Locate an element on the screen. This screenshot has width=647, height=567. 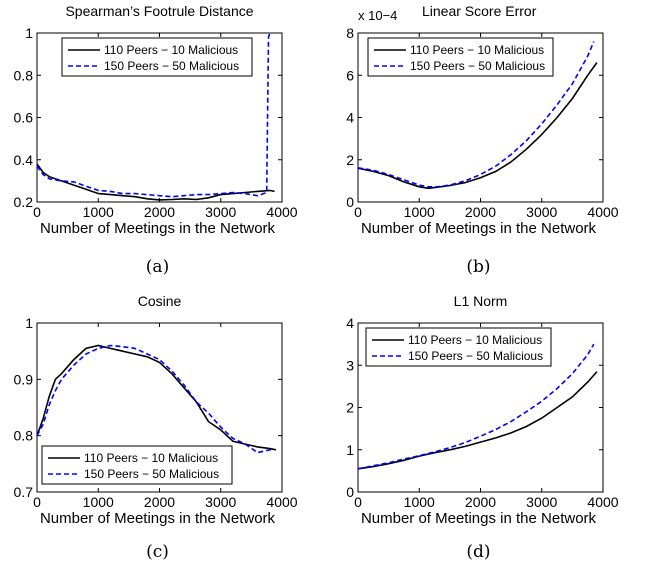
y-tick-label: 8 is located at coordinates (350, 33).